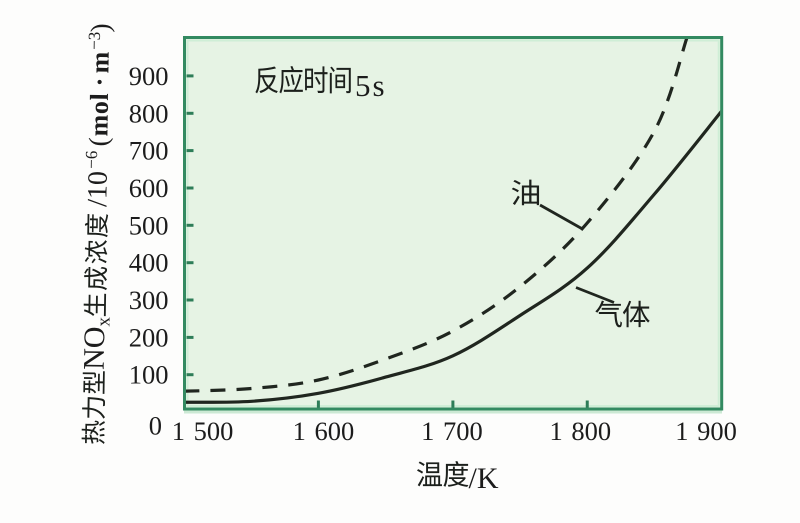  What do you see at coordinates (98, 189) in the screenshot?
I see `svg-text: /10` at bounding box center [98, 189].